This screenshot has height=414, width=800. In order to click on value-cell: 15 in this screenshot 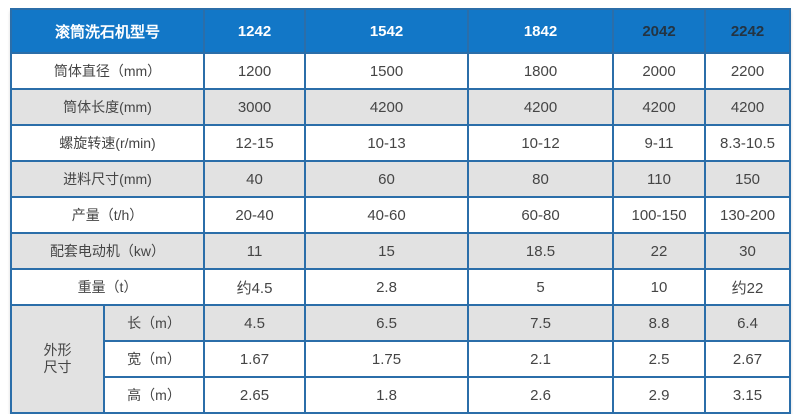, I will do `click(387, 251)`.